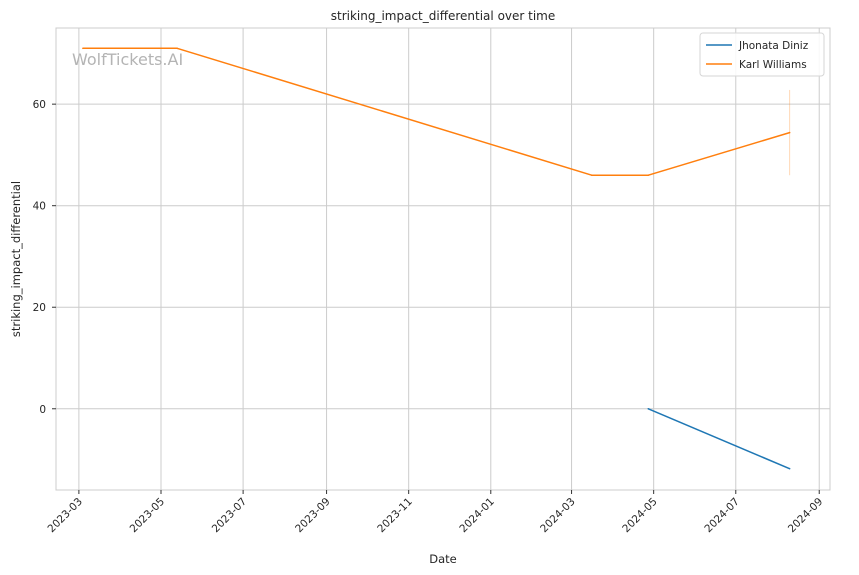 This screenshot has width=859, height=575. I want to click on chart-title: striking_impact_differential over time, so click(443, 16).